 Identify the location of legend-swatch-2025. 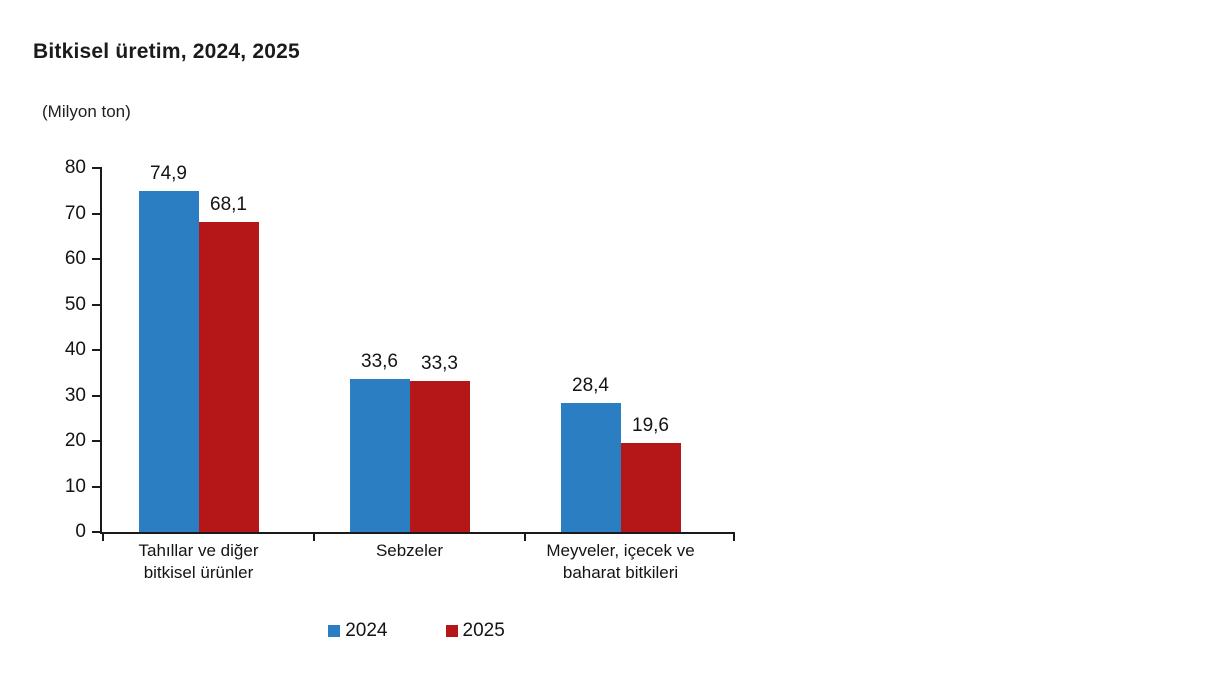
(451, 631).